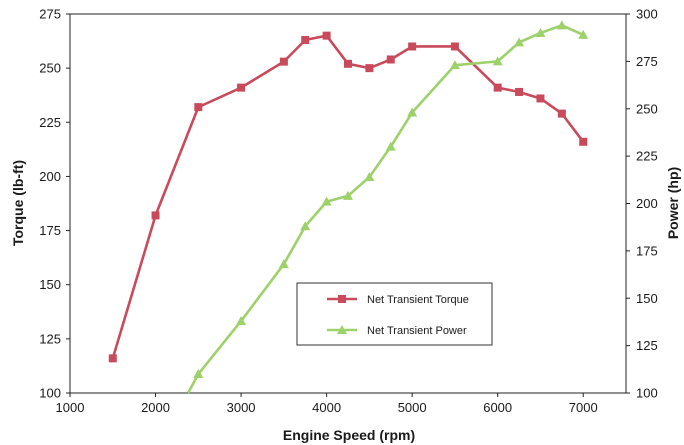 Image resolution: width=684 pixels, height=445 pixels. I want to click on y-right-tick-label: 175, so click(647, 250).